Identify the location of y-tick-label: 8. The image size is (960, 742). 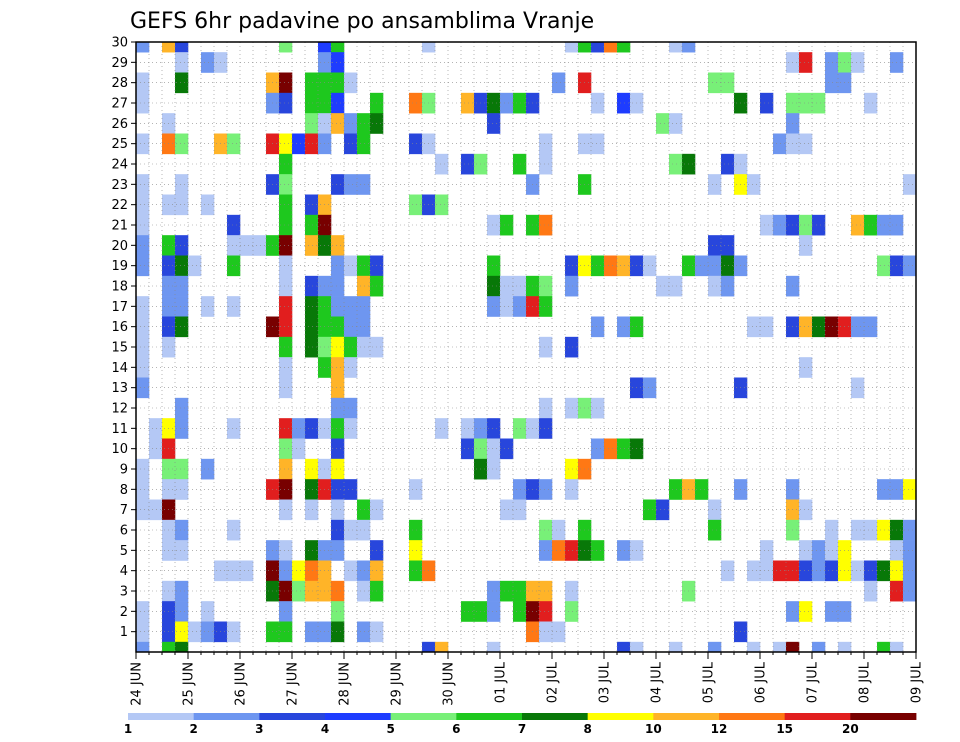
(124, 490).